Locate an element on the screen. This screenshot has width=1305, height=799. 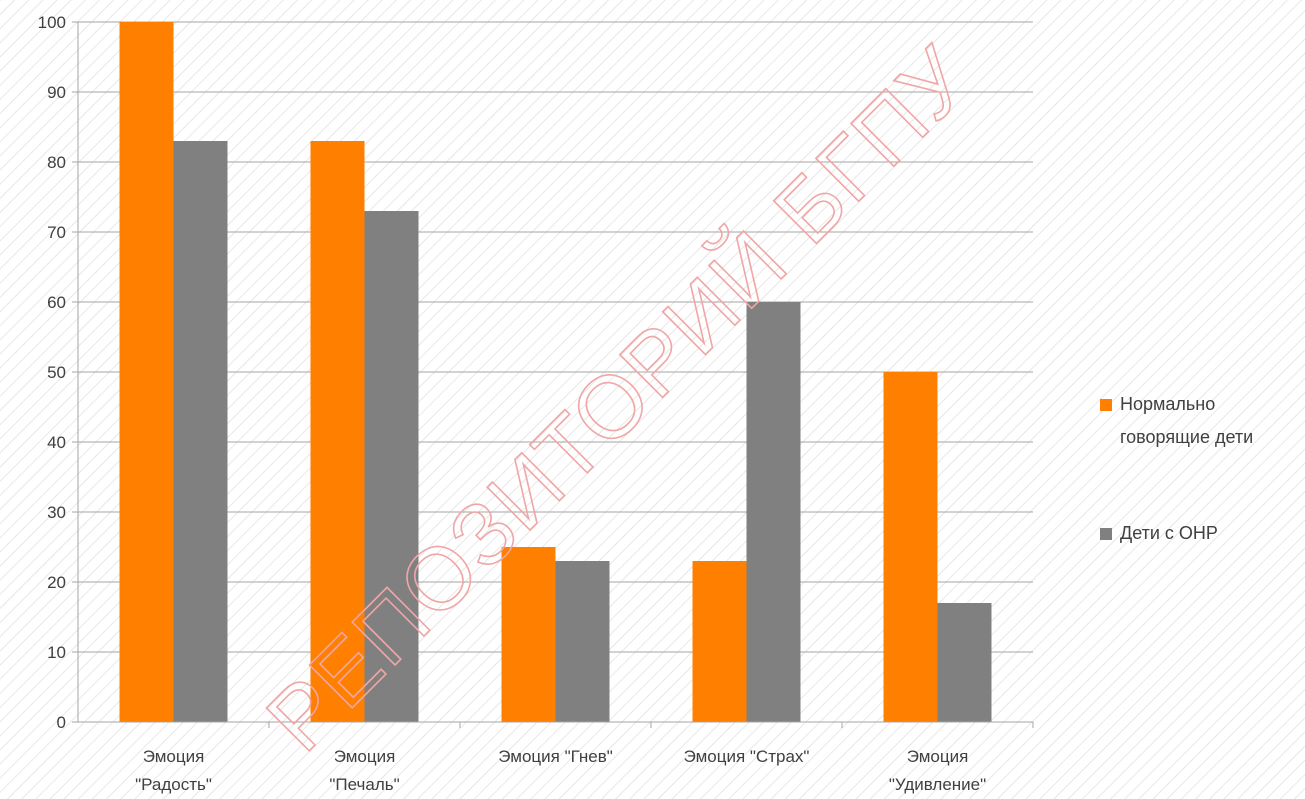
legend-label: Нормально говорящие дети is located at coordinates (1186, 420).